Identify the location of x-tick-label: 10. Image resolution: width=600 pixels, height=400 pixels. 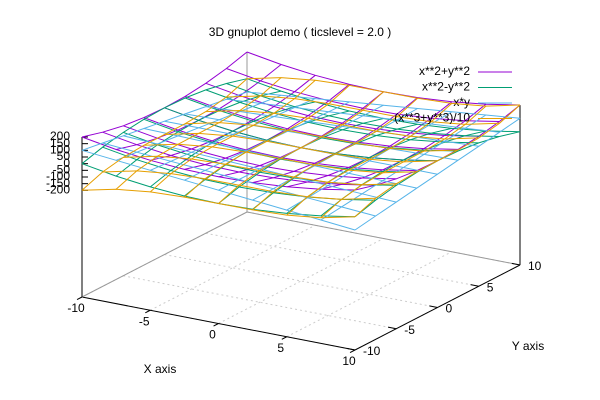
(349, 361).